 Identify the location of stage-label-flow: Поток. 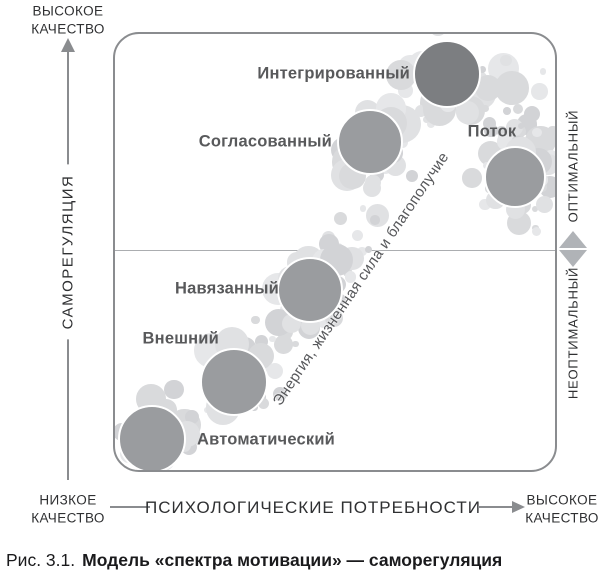
(492, 131).